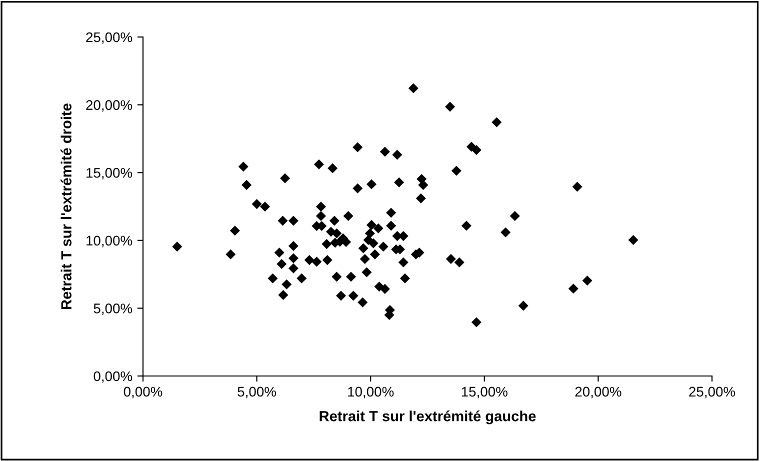  What do you see at coordinates (113, 377) in the screenshot?
I see `y-tick-label: 0,00%` at bounding box center [113, 377].